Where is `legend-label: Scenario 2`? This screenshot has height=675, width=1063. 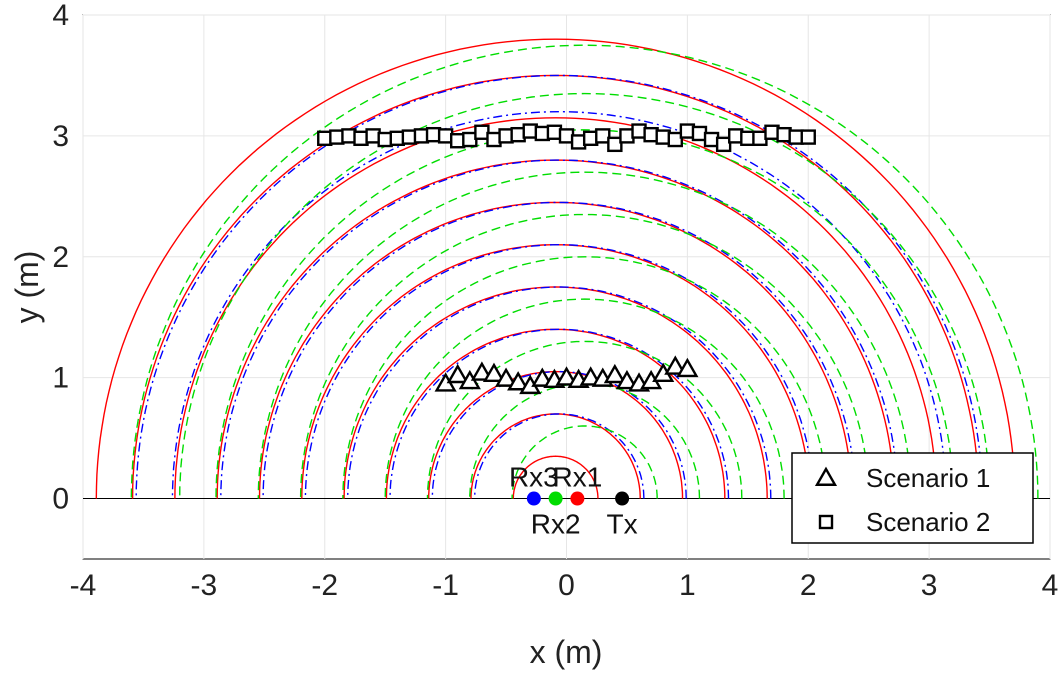 legend-label: Scenario 2 is located at coordinates (928, 522).